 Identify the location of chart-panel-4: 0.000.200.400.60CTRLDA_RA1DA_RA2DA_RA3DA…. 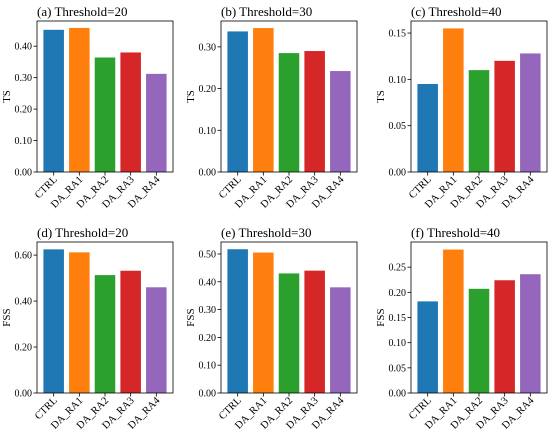
(87, 328).